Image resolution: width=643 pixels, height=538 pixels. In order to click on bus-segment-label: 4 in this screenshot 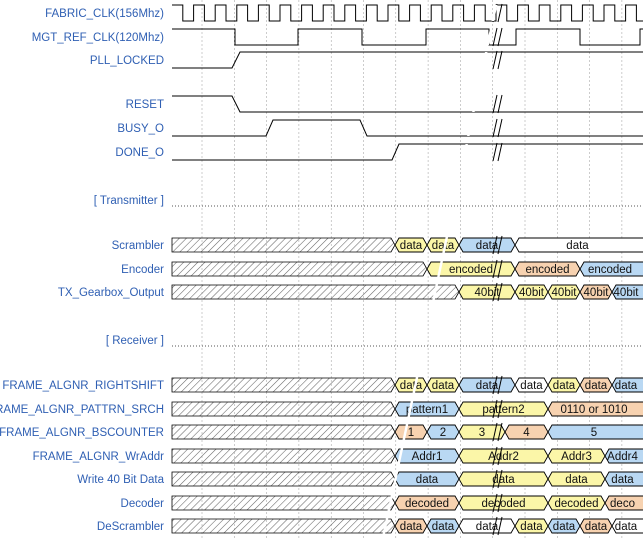, I will do `click(526, 433)`.